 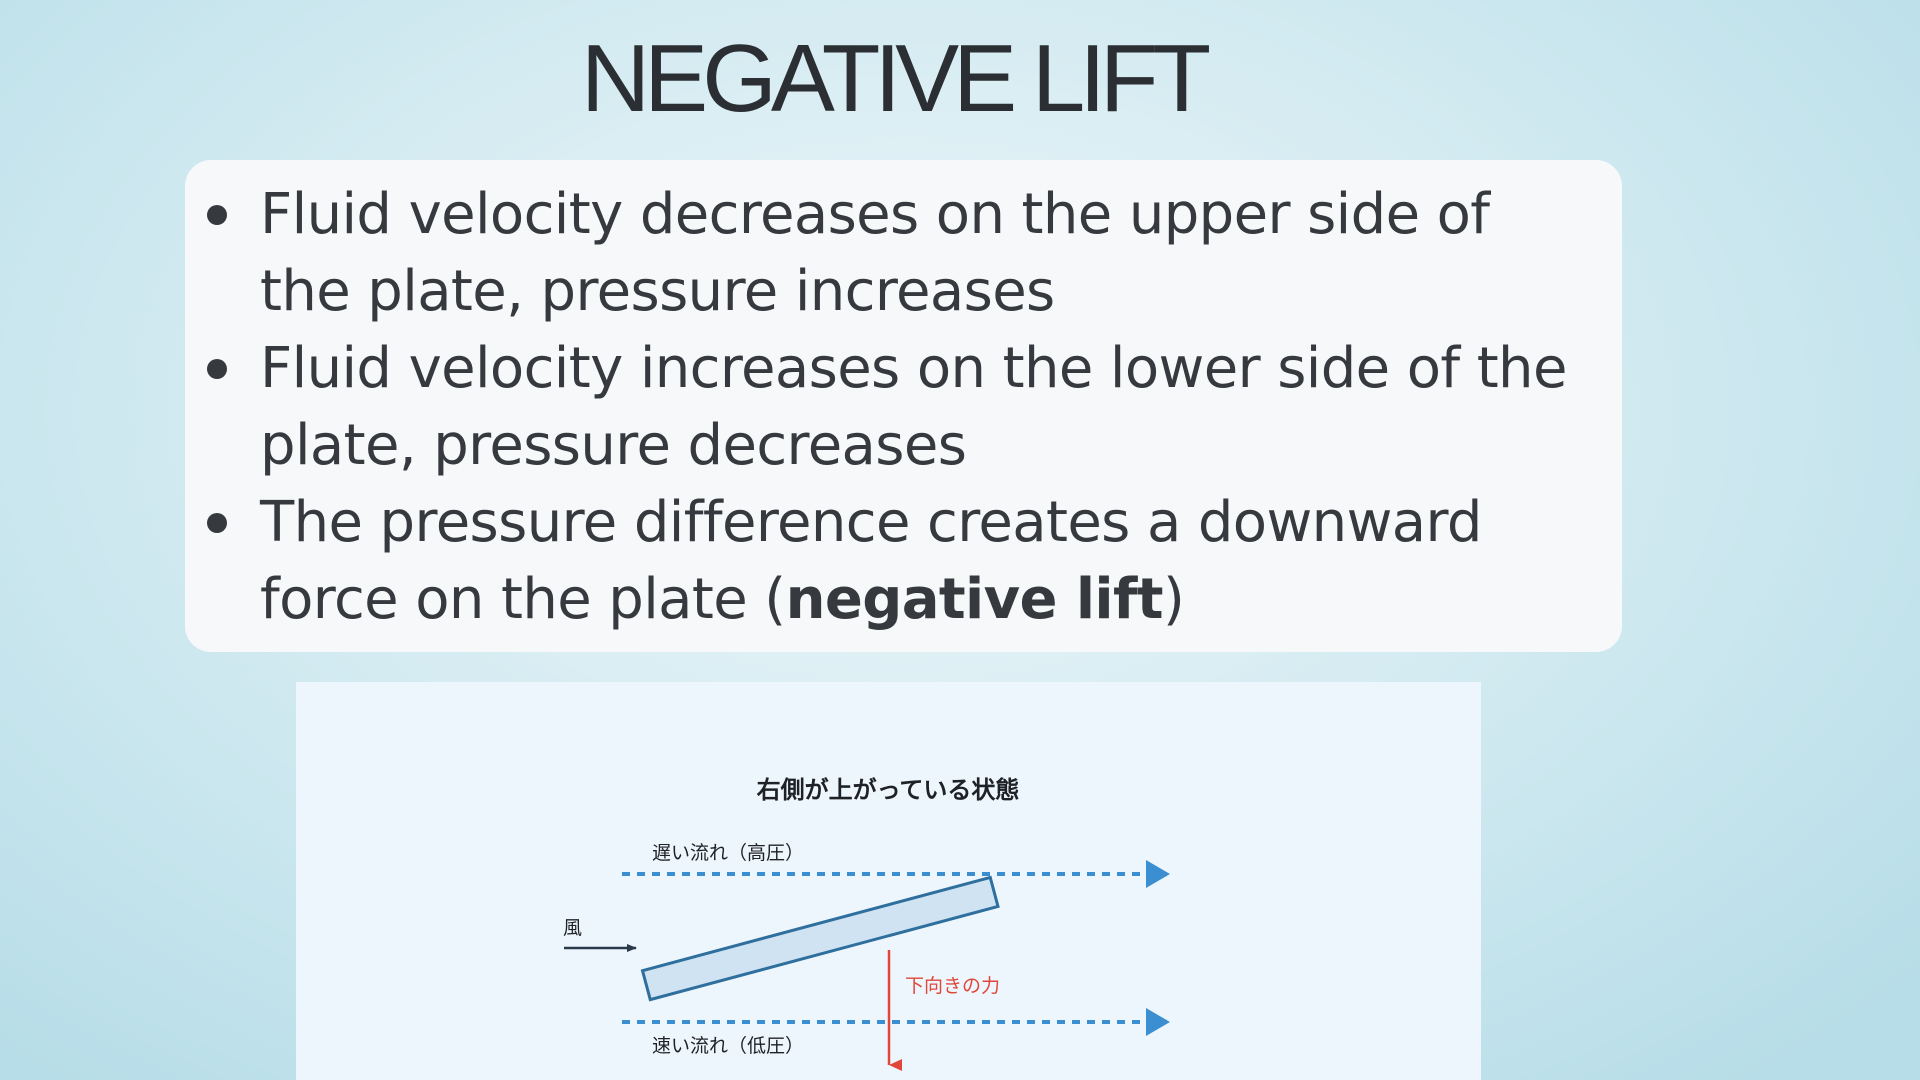 I want to click on diagram-svg: 右側が上がっている状態 遅い流れ（高圧） 風 下向きの力 速い流れ（低圧）, so click(x=866, y=923).